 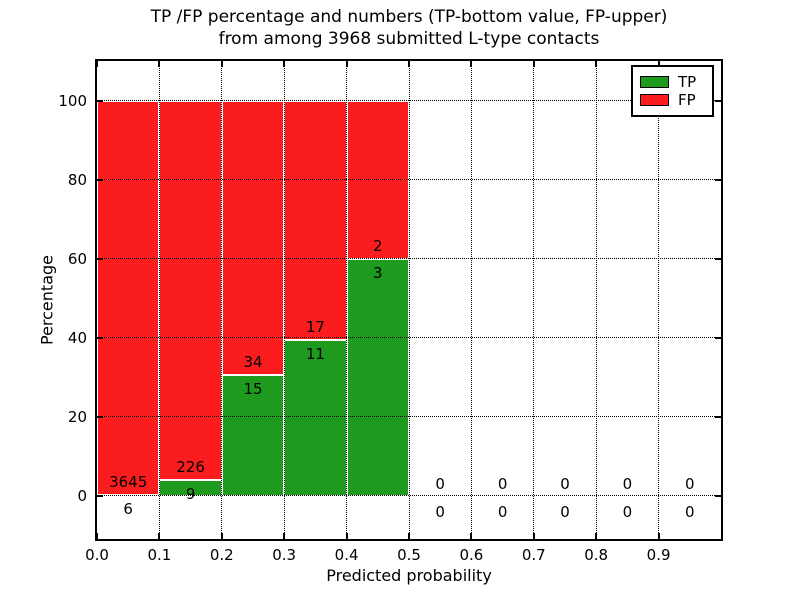 What do you see at coordinates (77, 416) in the screenshot?
I see `tick-label-y-20: 20` at bounding box center [77, 416].